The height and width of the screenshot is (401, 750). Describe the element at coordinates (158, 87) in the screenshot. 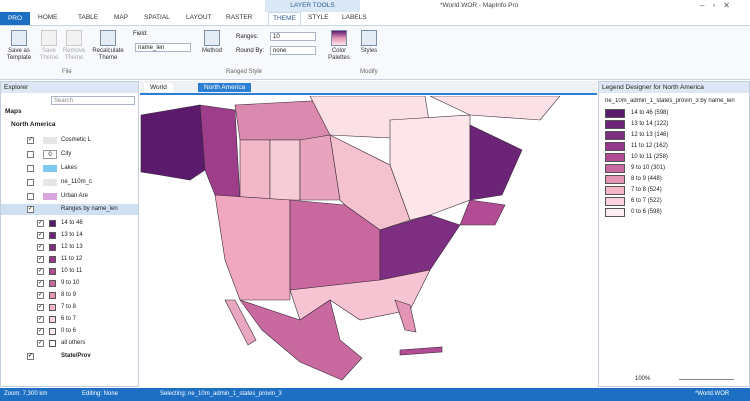

I see `document-tab: World` at that location.